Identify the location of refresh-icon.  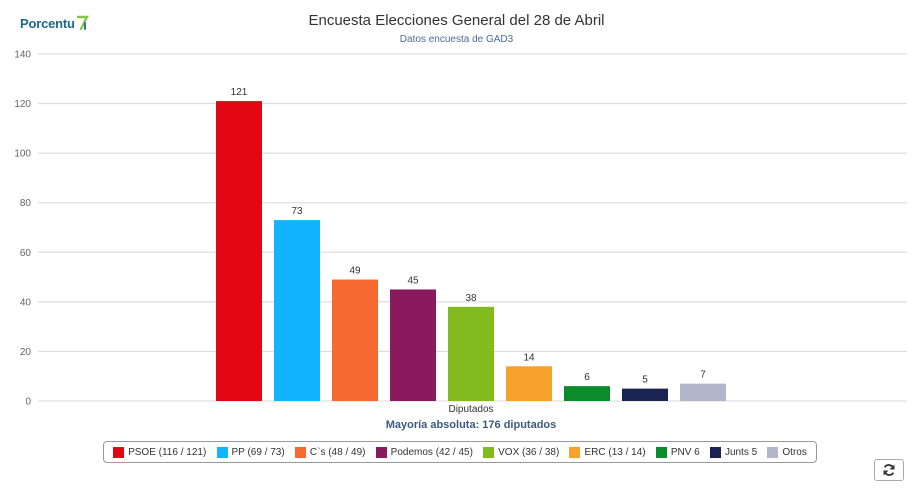
(889, 470).